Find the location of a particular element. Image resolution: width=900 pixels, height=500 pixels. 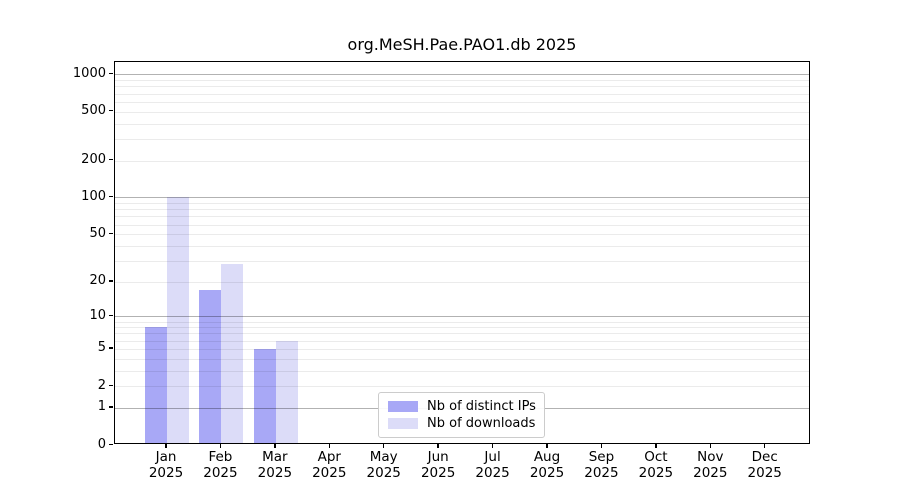

x-tick-label: Aug 2025 is located at coordinates (547, 465).